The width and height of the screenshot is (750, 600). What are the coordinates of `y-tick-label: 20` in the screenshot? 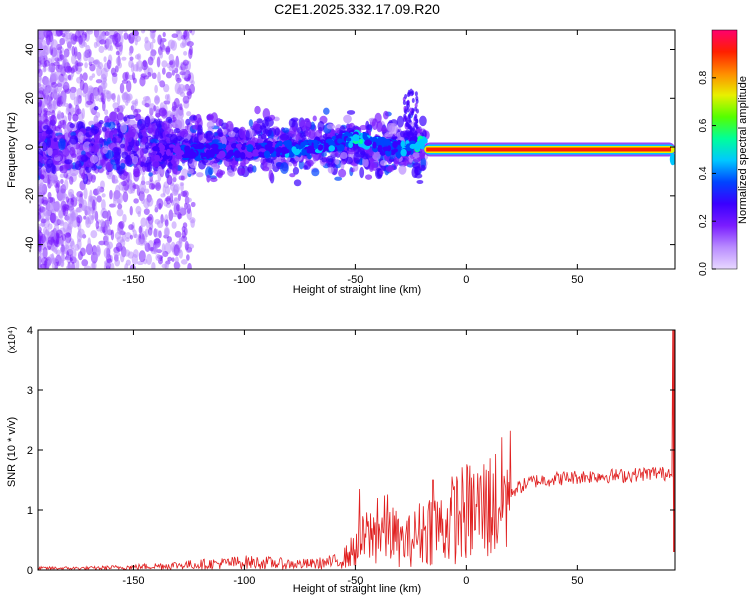 It's located at (30, 98).